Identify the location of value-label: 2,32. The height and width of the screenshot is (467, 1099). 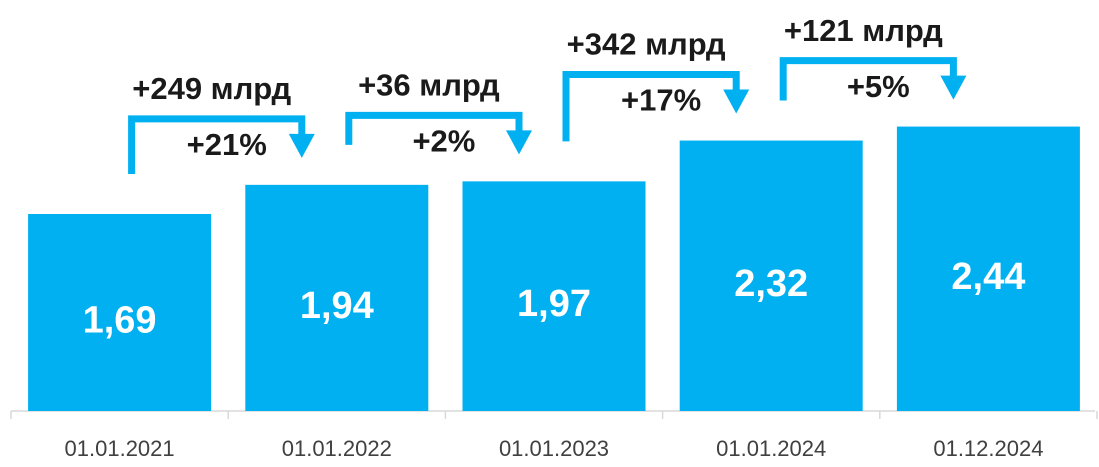
(771, 284).